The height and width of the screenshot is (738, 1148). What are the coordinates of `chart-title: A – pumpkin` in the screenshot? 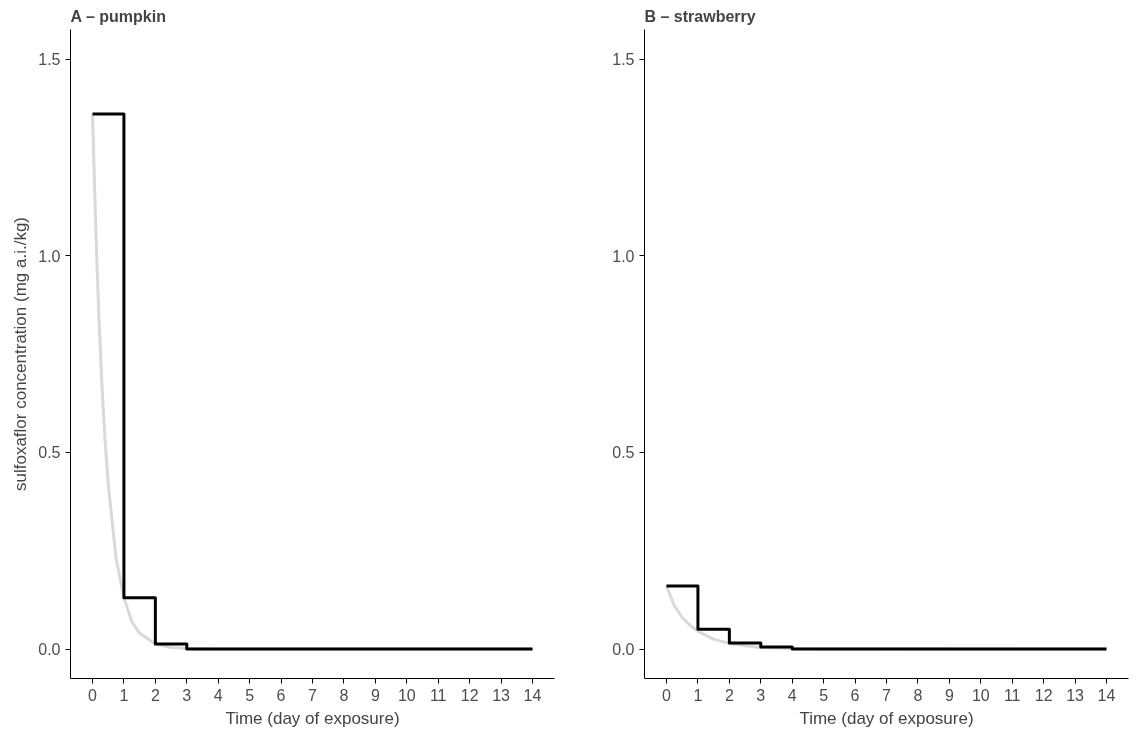 It's located at (118, 16).